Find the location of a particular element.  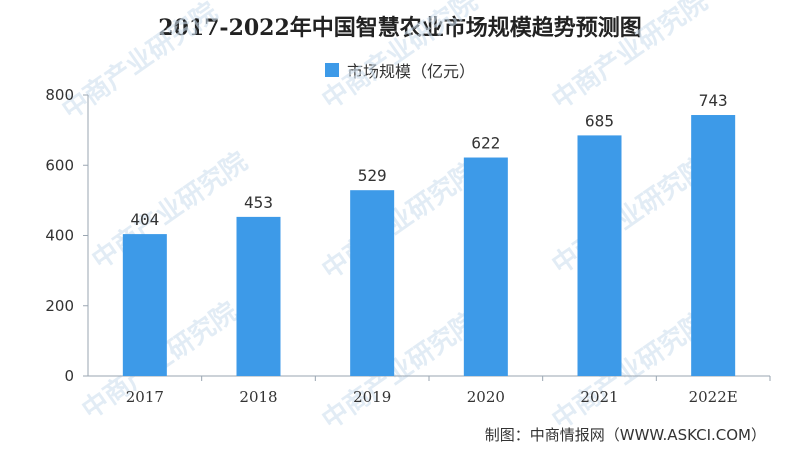

y-tick-label: 400 is located at coordinates (59, 236).